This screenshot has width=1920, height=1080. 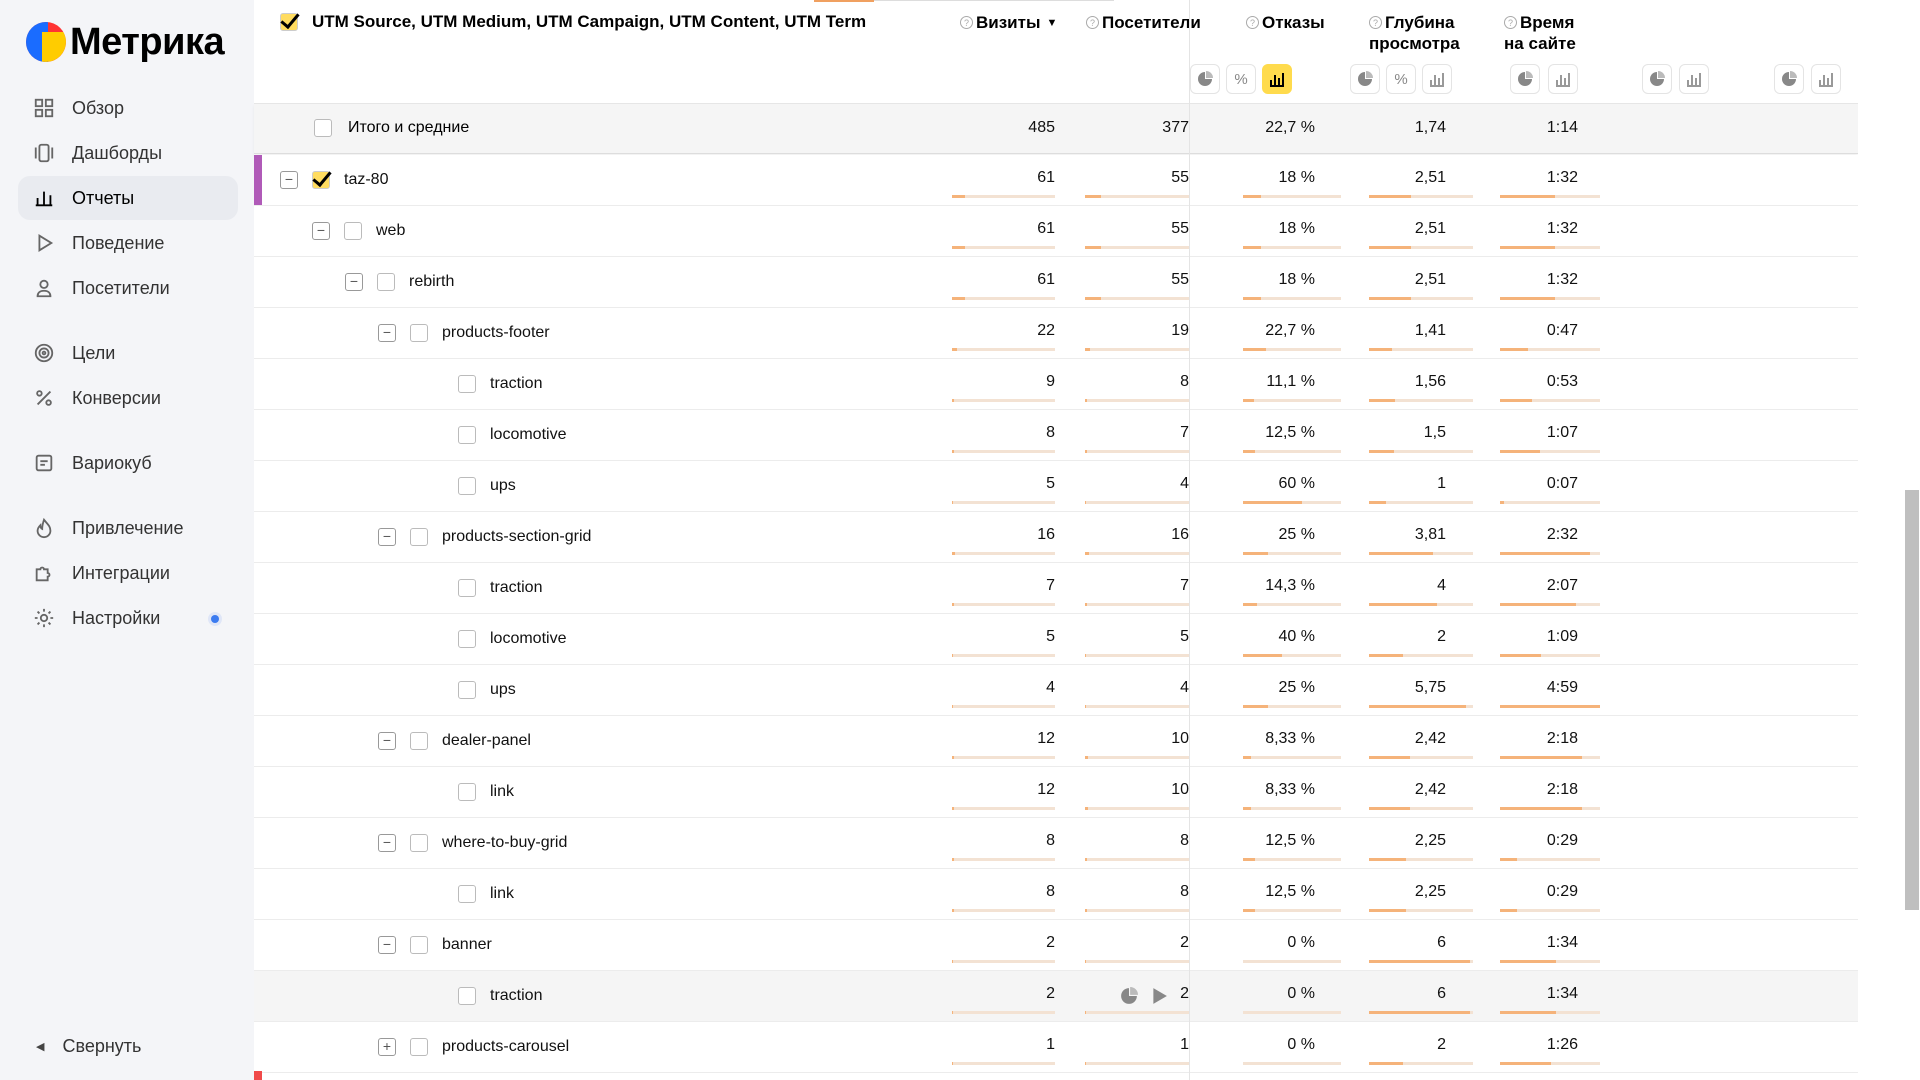 What do you see at coordinates (1056, 486) in the screenshot?
I see `table-row: ups 5 4 60 % 1 0:07` at bounding box center [1056, 486].